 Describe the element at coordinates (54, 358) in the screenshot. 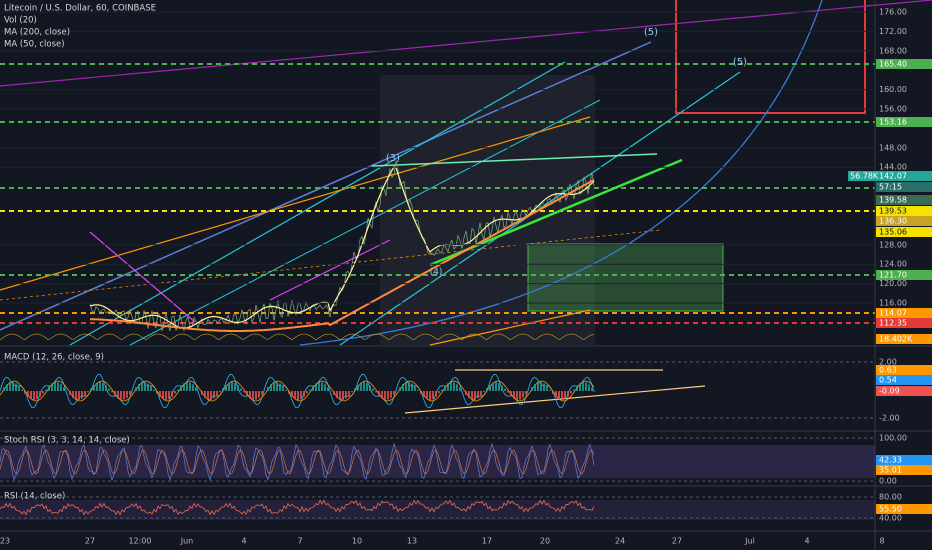

I see `pane-title: MACD (12, 26, close, 9)` at that location.